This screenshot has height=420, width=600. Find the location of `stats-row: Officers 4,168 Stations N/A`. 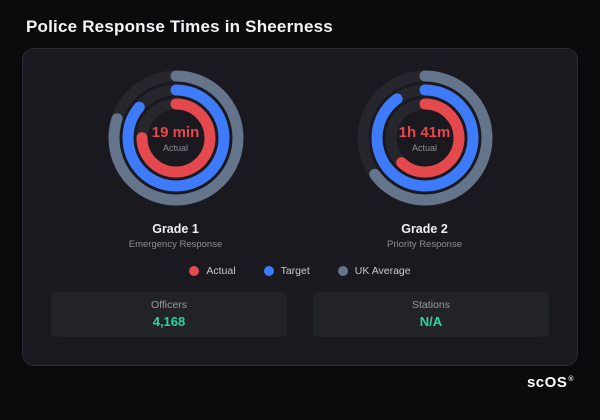

stats-row: Officers 4,168 Stations N/A is located at coordinates (300, 314).